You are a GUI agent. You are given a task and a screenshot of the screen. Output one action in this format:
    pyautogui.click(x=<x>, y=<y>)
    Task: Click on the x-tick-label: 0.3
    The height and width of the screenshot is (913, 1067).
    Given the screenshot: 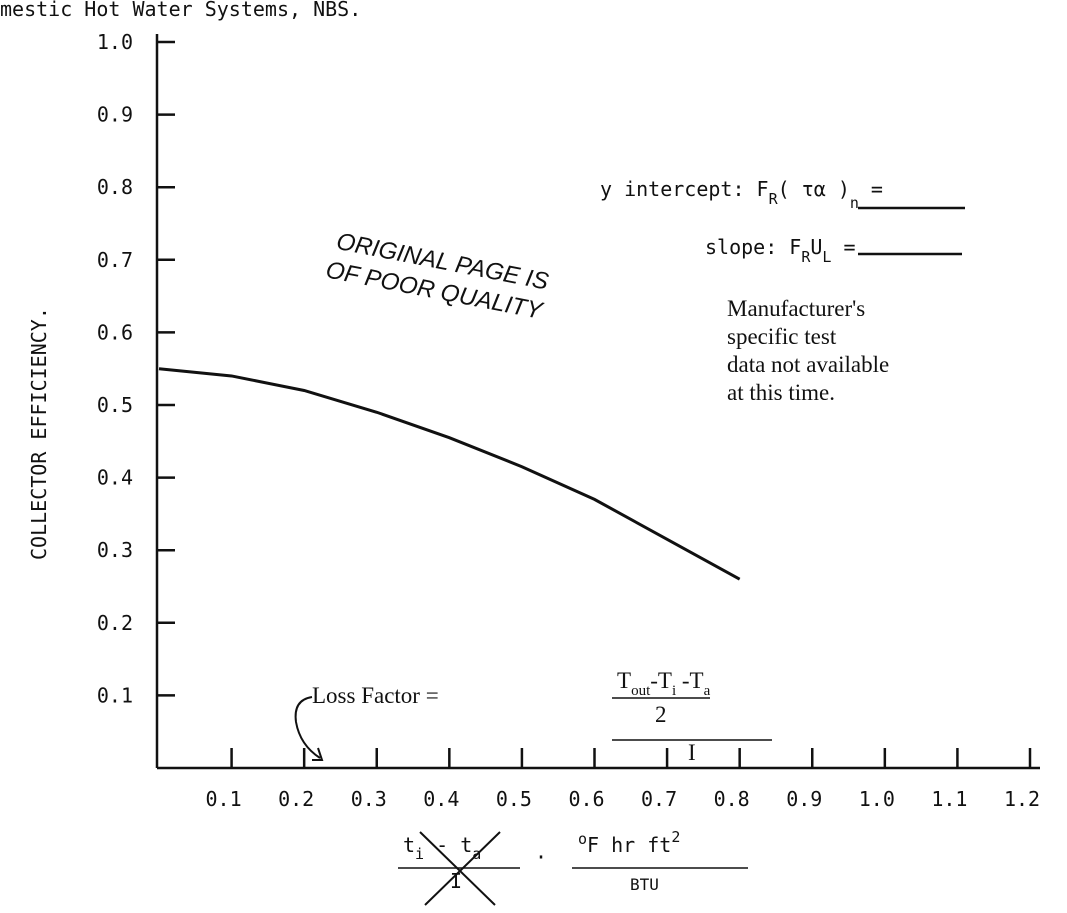 What is the action you would take?
    pyautogui.click(x=369, y=799)
    